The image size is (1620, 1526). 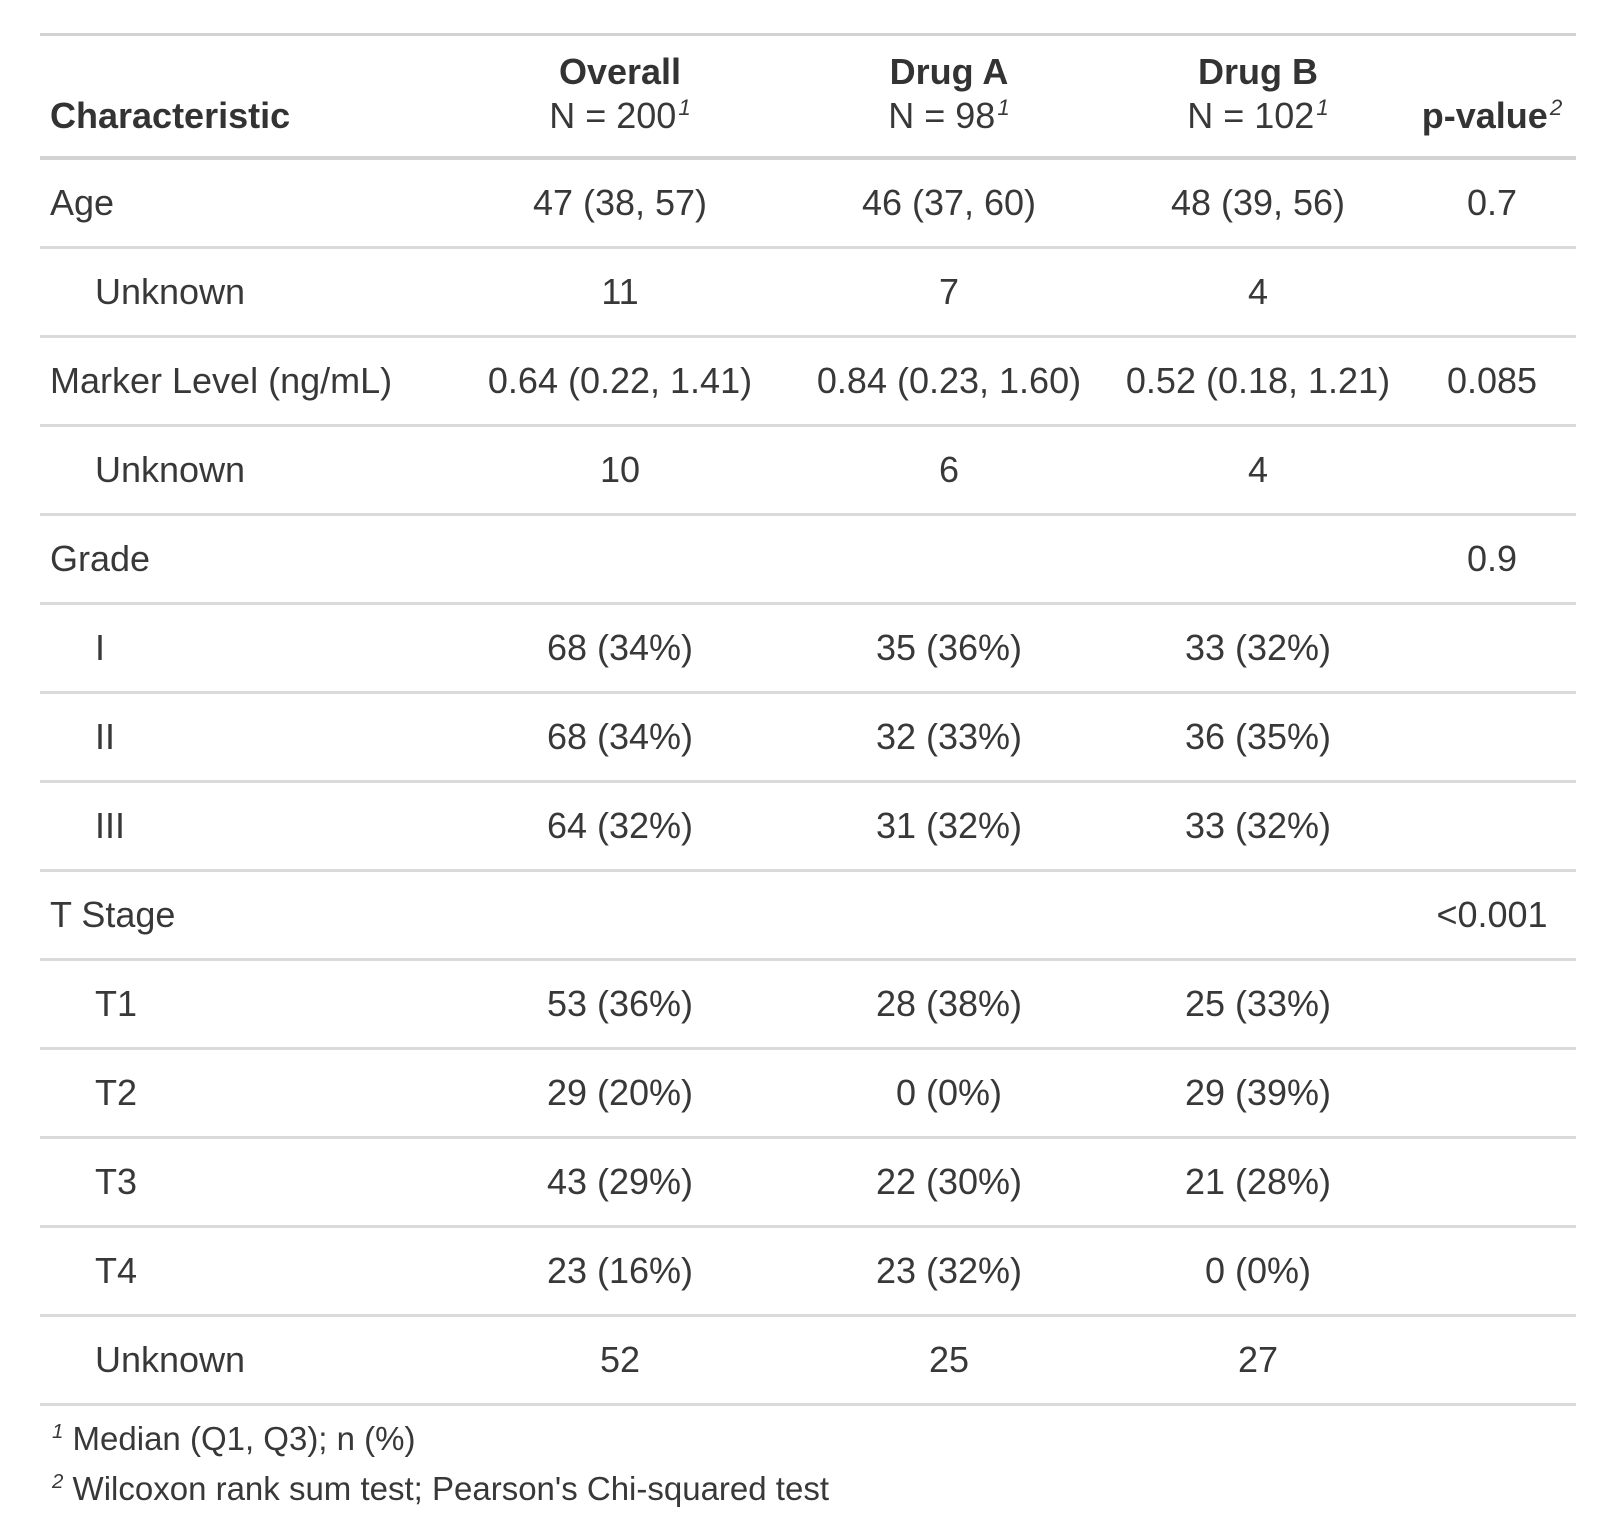 I want to click on drug-b-cell: 29 (39%), so click(x=1258, y=1093).